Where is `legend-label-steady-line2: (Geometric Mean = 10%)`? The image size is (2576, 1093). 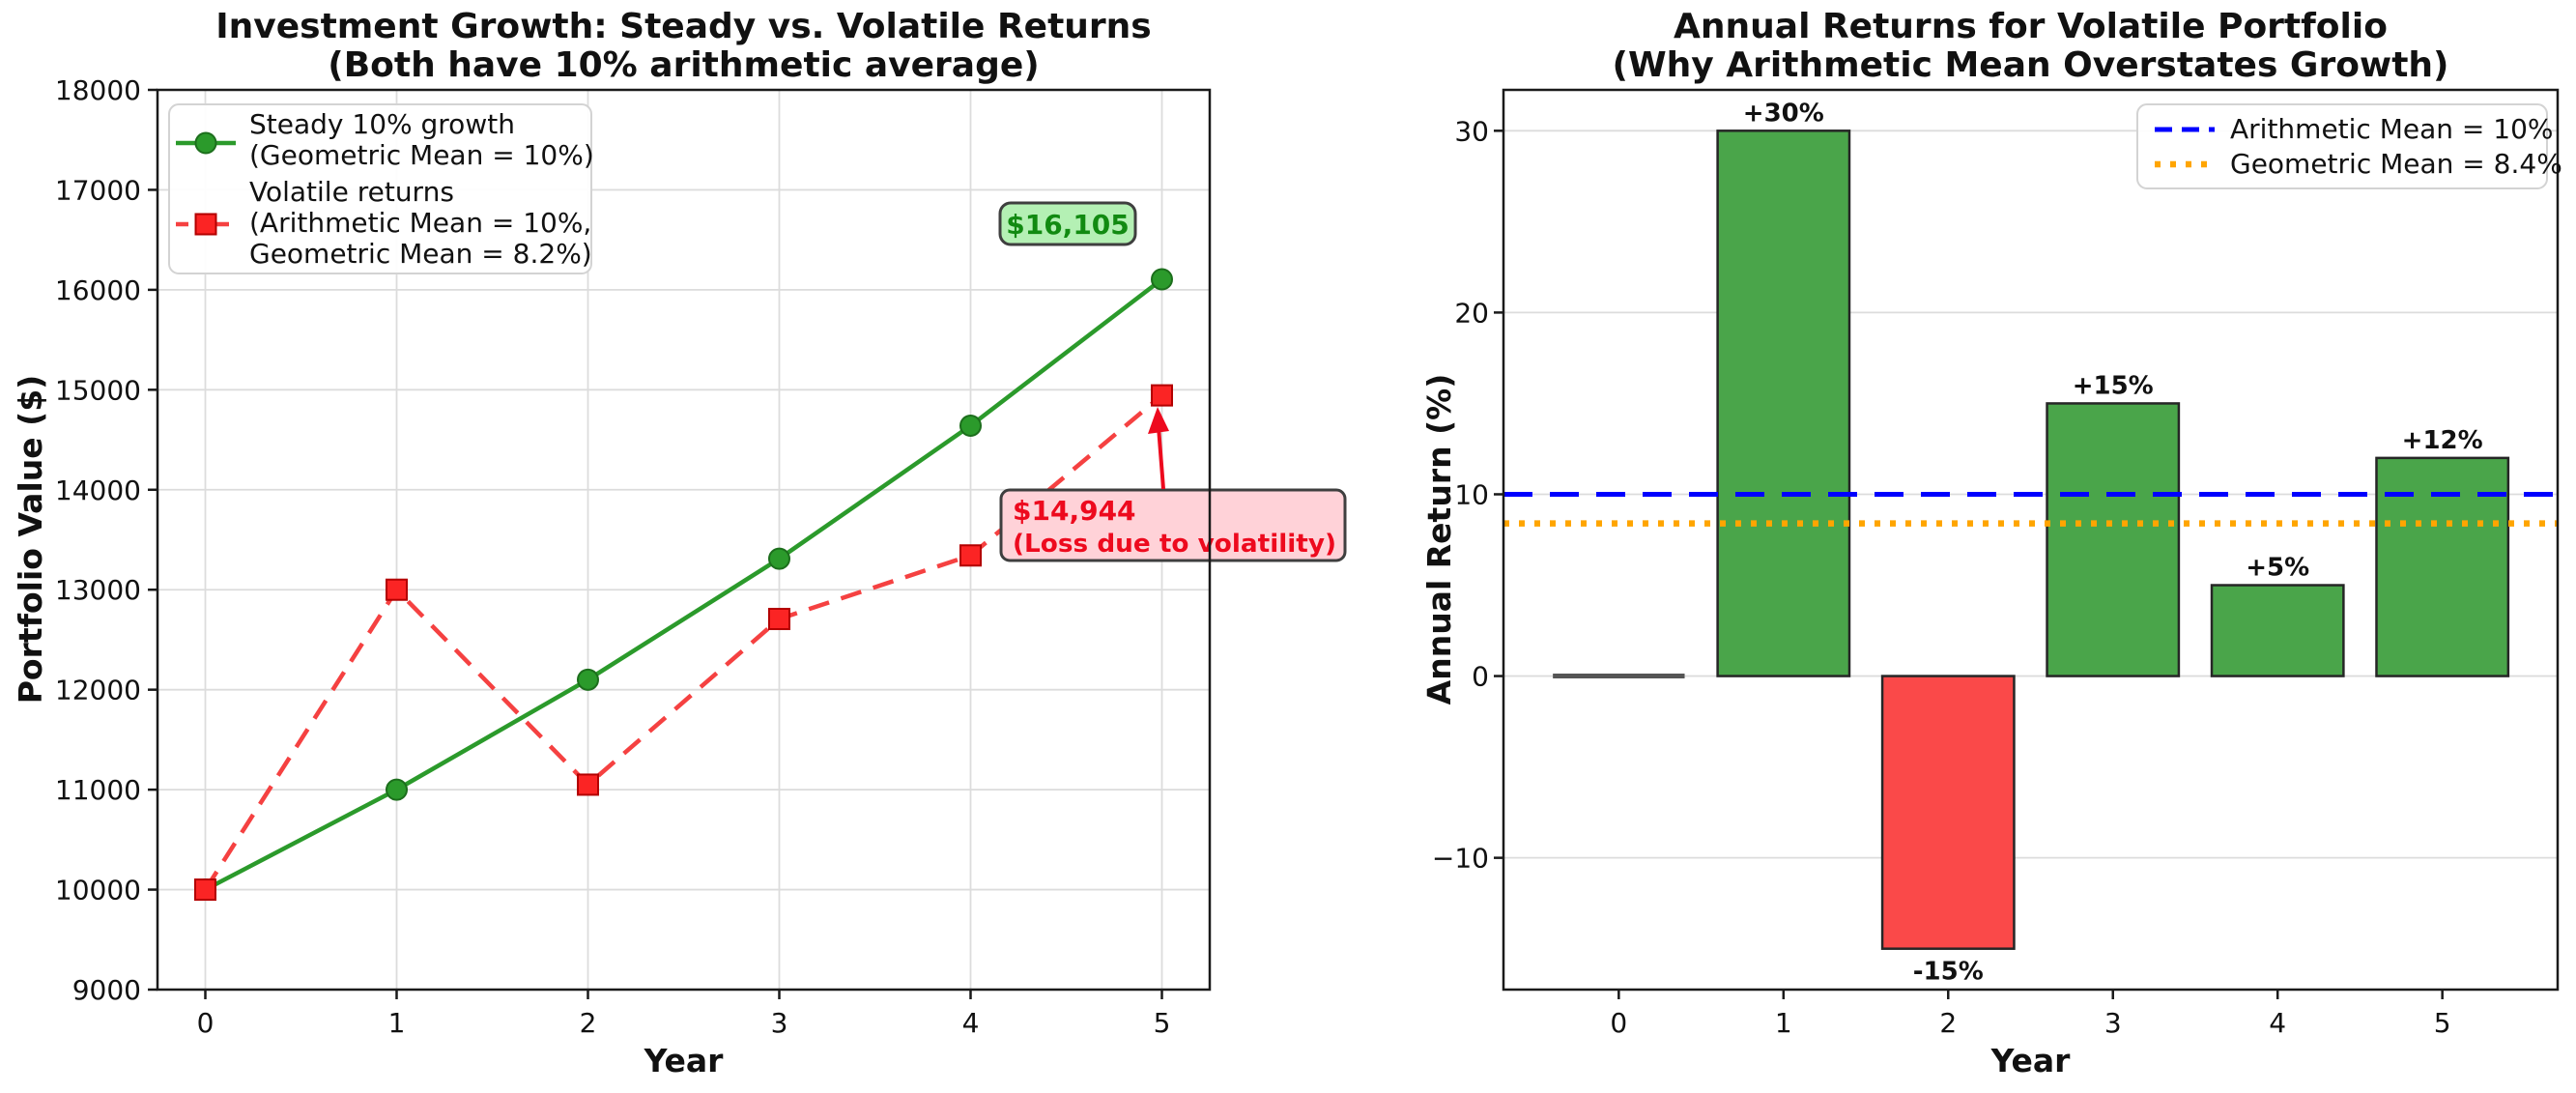 legend-label-steady-line2: (Geometric Mean = 10%) is located at coordinates (422, 155).